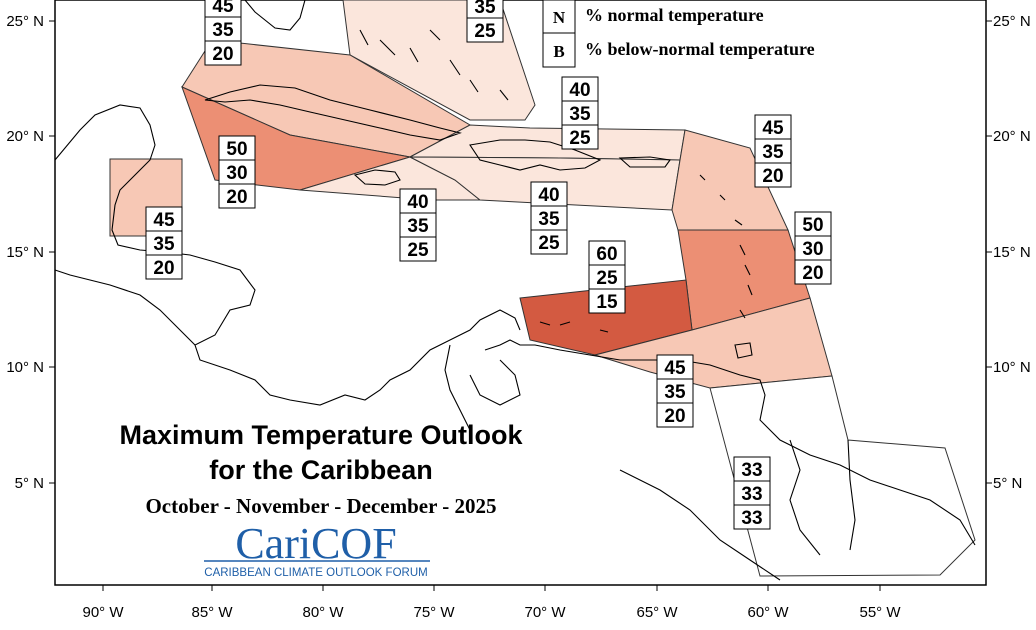  I want to click on legend-letter-n: N, so click(559, 17).